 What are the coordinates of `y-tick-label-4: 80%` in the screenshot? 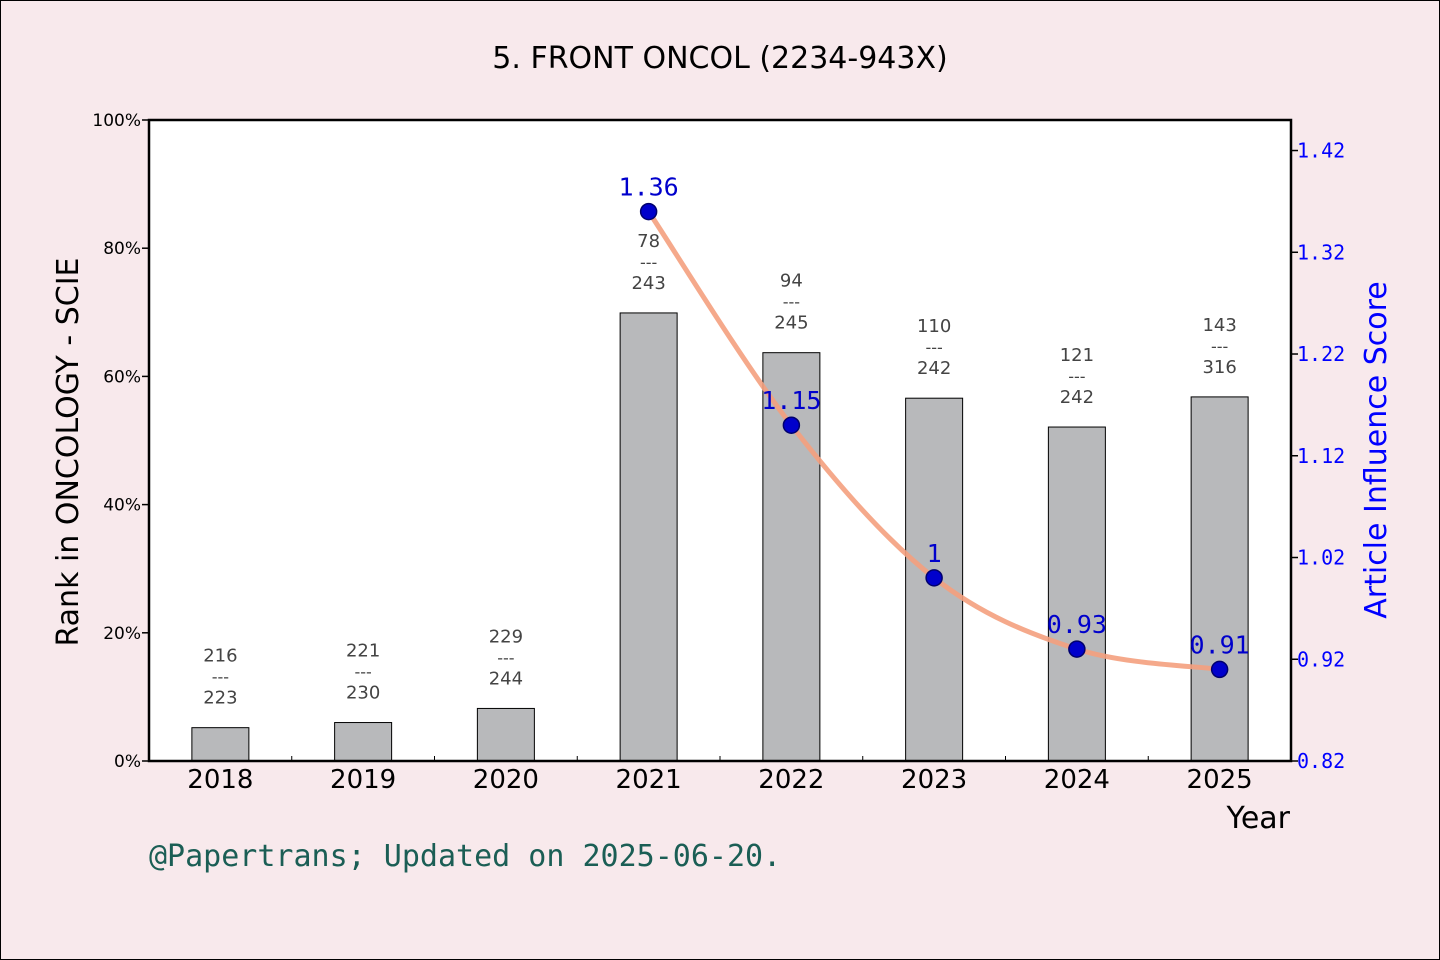 It's located at (122, 249).